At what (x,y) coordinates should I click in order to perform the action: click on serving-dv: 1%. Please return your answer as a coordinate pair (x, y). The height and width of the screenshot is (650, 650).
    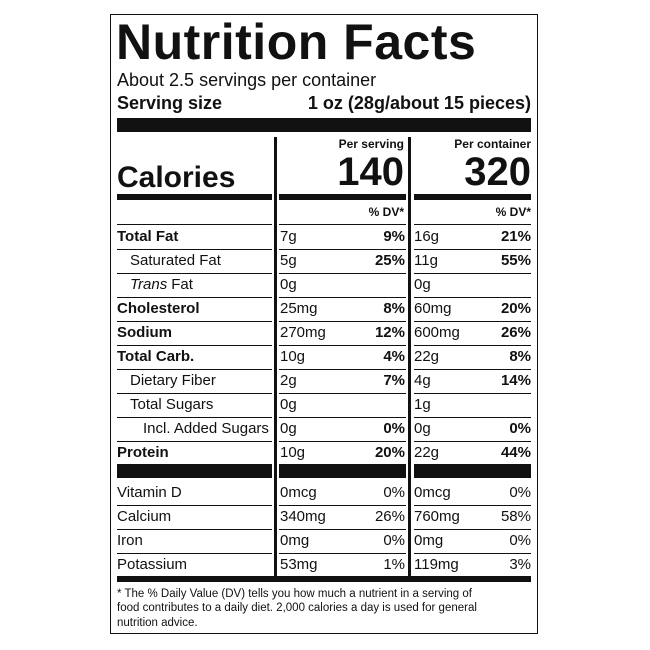
    Looking at the image, I should click on (394, 564).